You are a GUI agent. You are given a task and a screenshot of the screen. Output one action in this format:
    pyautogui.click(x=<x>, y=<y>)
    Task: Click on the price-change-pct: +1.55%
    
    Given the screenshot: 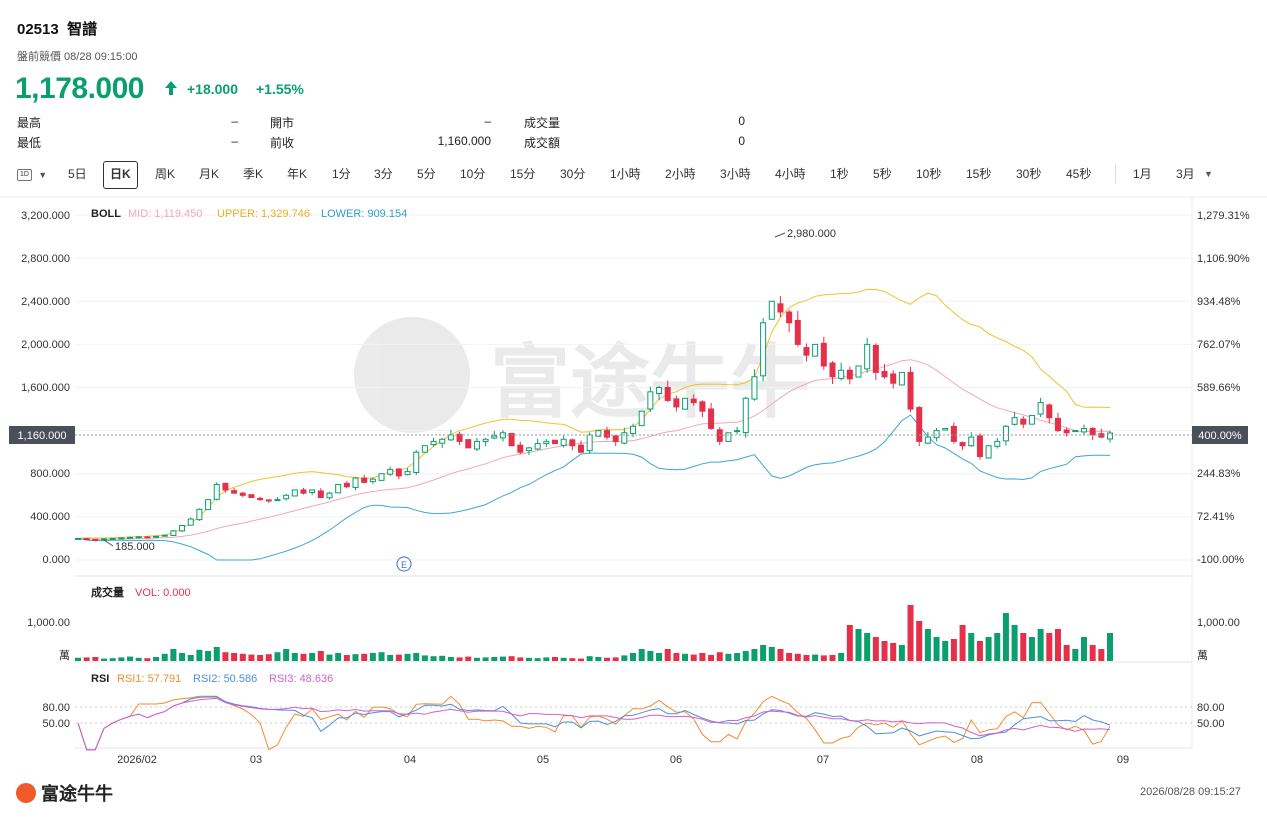 What is the action you would take?
    pyautogui.click(x=280, y=89)
    